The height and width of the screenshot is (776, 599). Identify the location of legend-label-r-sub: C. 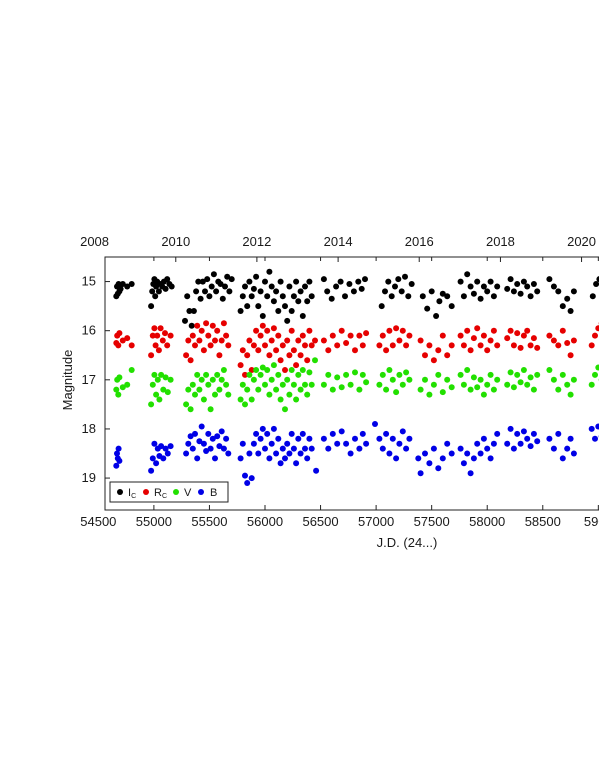
(164, 496).